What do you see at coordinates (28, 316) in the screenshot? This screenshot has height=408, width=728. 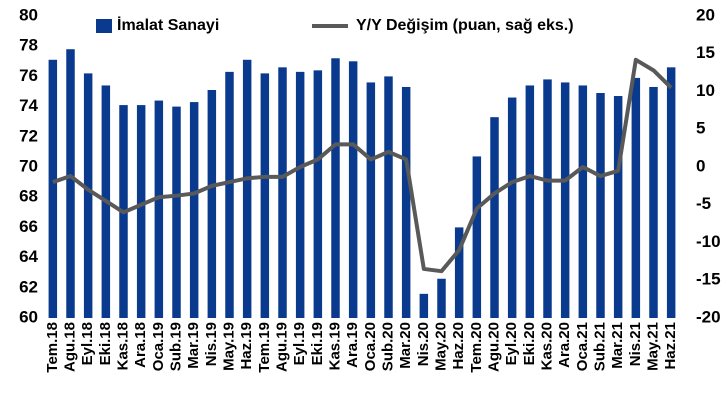 I see `y-tick-label: 60` at bounding box center [28, 316].